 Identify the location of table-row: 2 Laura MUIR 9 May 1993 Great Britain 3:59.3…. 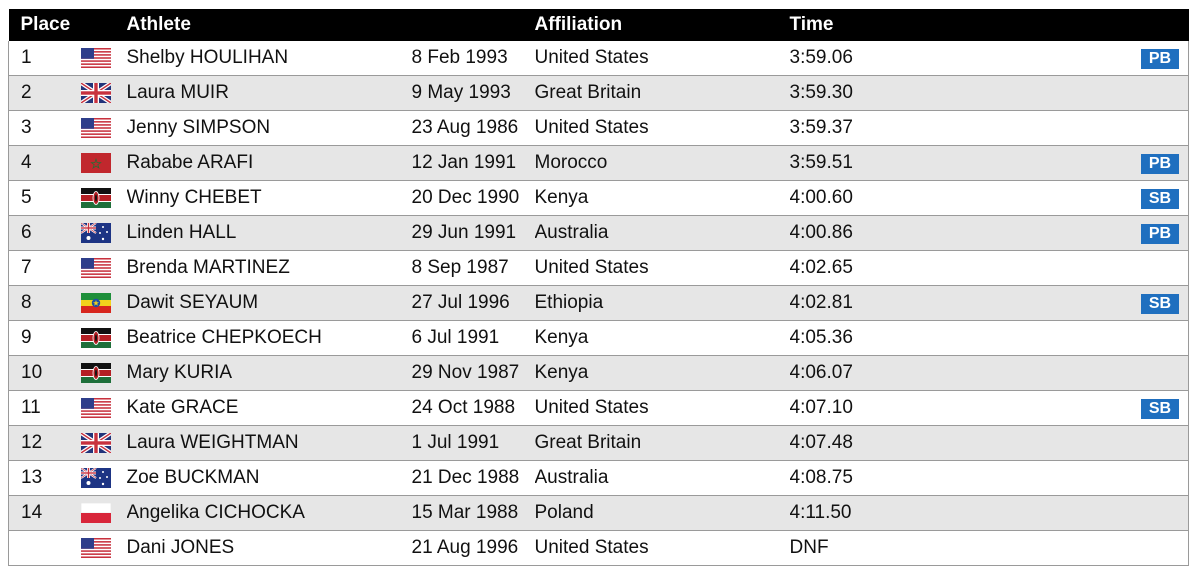
(598, 93).